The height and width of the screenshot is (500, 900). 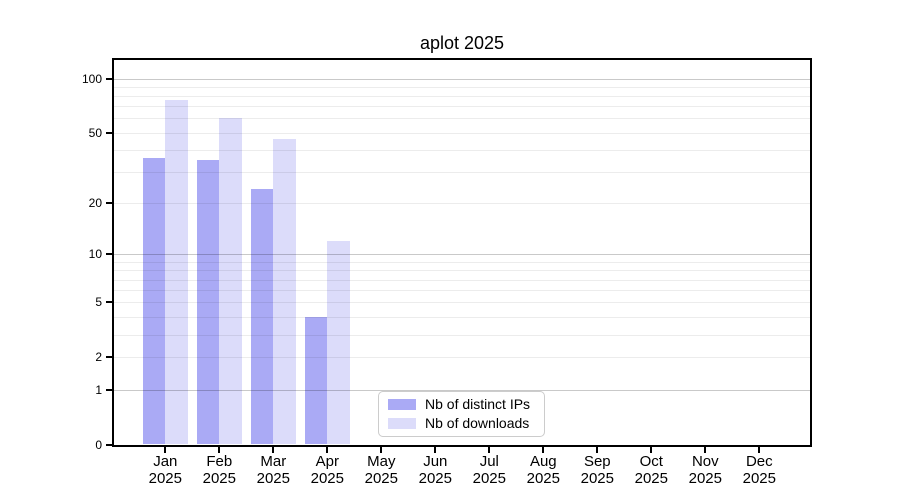 What do you see at coordinates (338, 343) in the screenshot?
I see `bar-apr-nb-of-downloads` at bounding box center [338, 343].